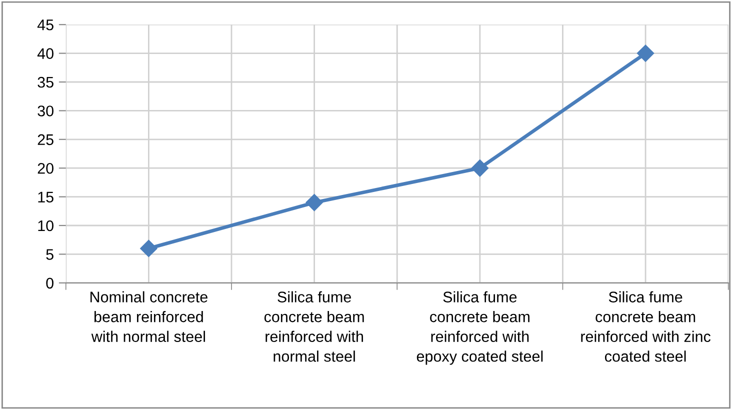 The width and height of the screenshot is (732, 410). Describe the element at coordinates (45, 53) in the screenshot. I see `y-tick-label: 40` at that location.